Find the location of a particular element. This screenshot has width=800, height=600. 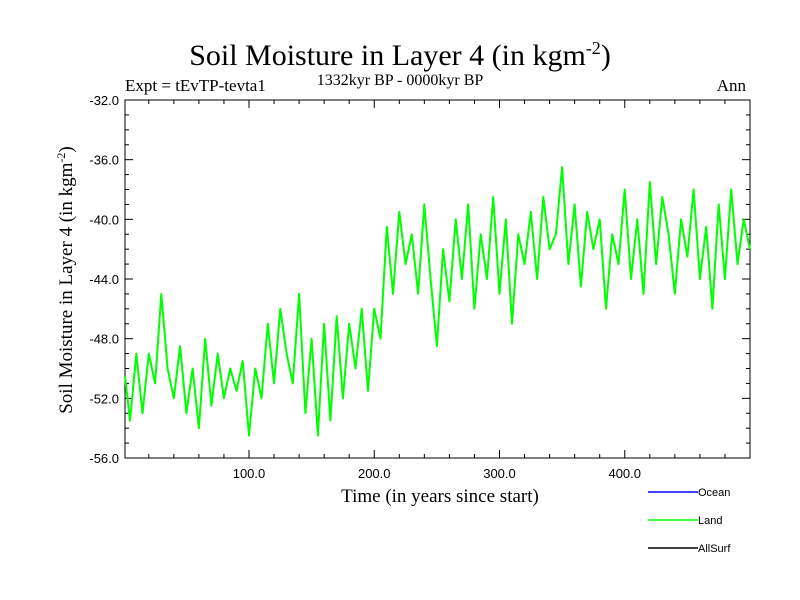

x-tick-label: 100.0 is located at coordinates (249, 473).